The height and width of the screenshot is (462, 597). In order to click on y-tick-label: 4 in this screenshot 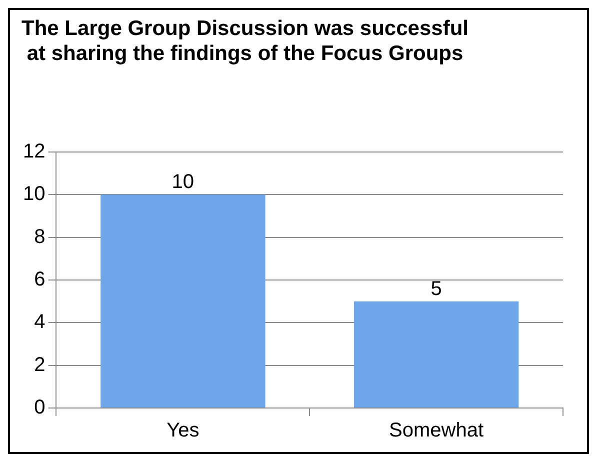, I will do `click(40, 322)`.